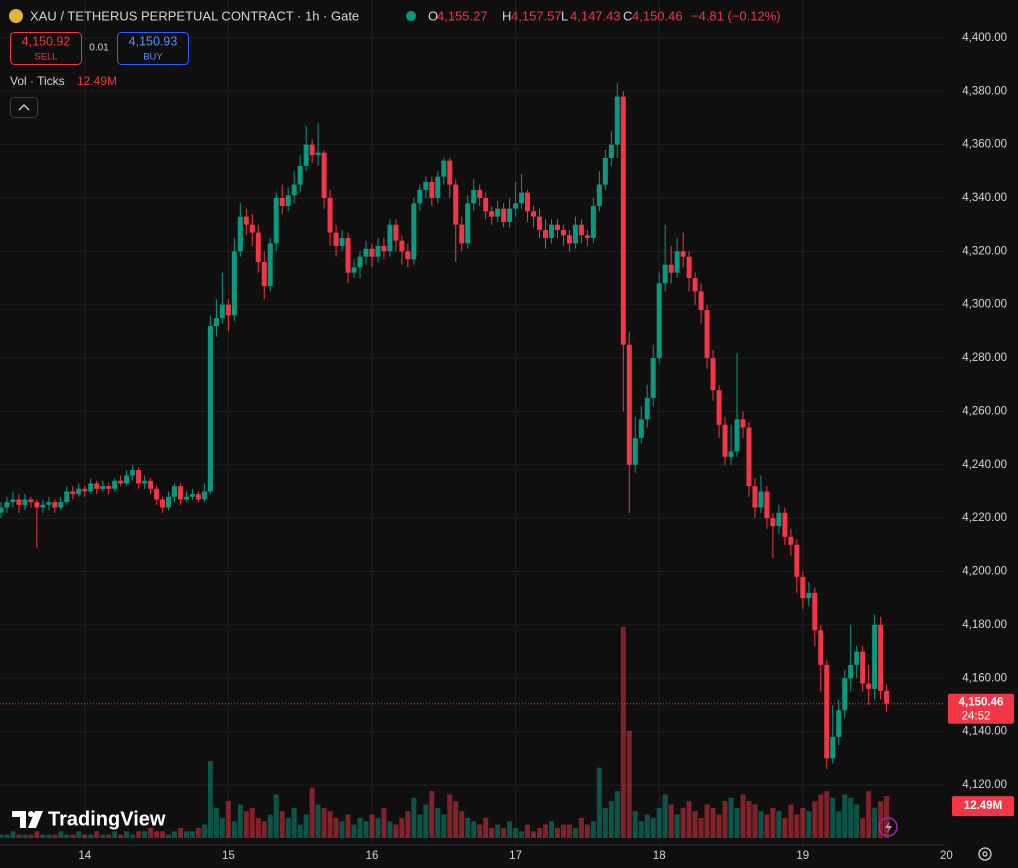  Describe the element at coordinates (153, 57) in the screenshot. I see `buy-label: BUY` at that location.